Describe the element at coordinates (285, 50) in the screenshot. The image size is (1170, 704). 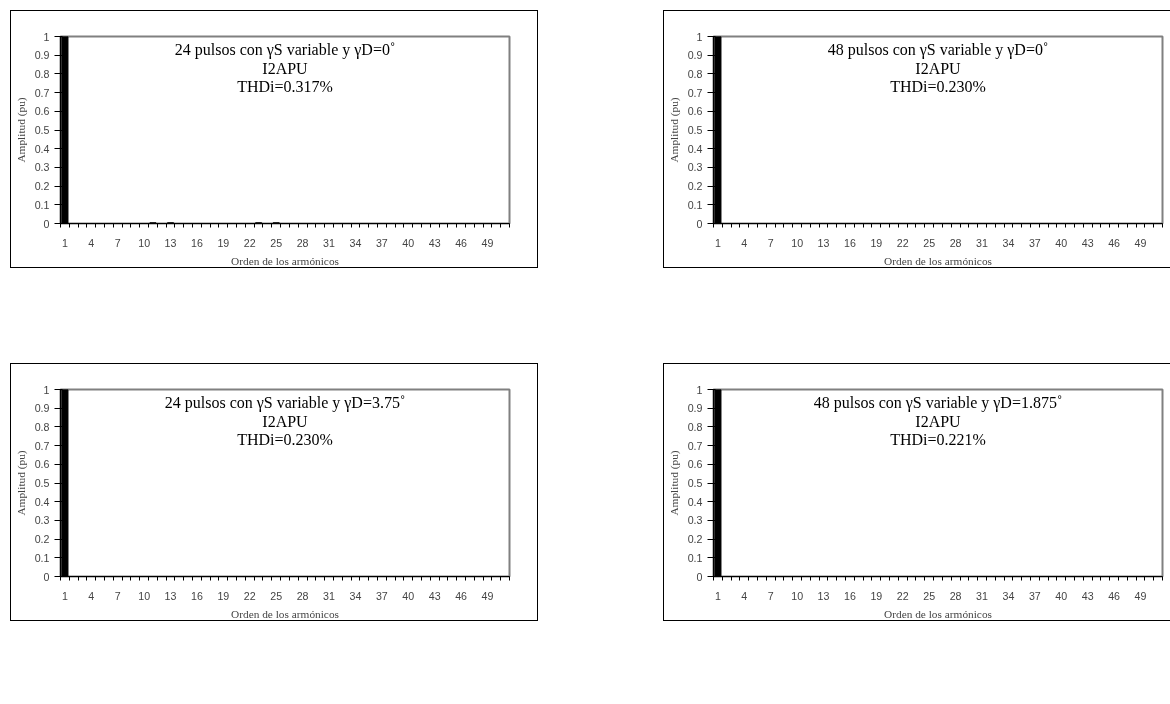
I see `annotation: 24 pulsos con γS variable y γD=0˚` at that location.